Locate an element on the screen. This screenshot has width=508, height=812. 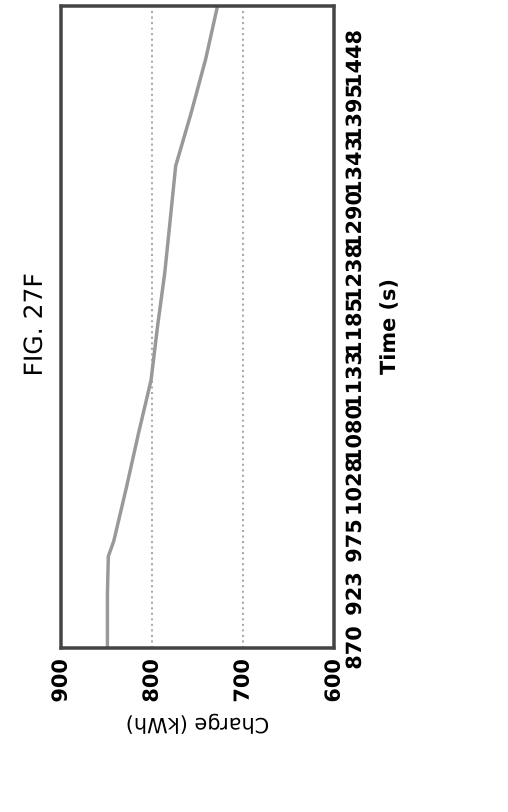
y-tick-label: 1028 is located at coordinates (353, 486).